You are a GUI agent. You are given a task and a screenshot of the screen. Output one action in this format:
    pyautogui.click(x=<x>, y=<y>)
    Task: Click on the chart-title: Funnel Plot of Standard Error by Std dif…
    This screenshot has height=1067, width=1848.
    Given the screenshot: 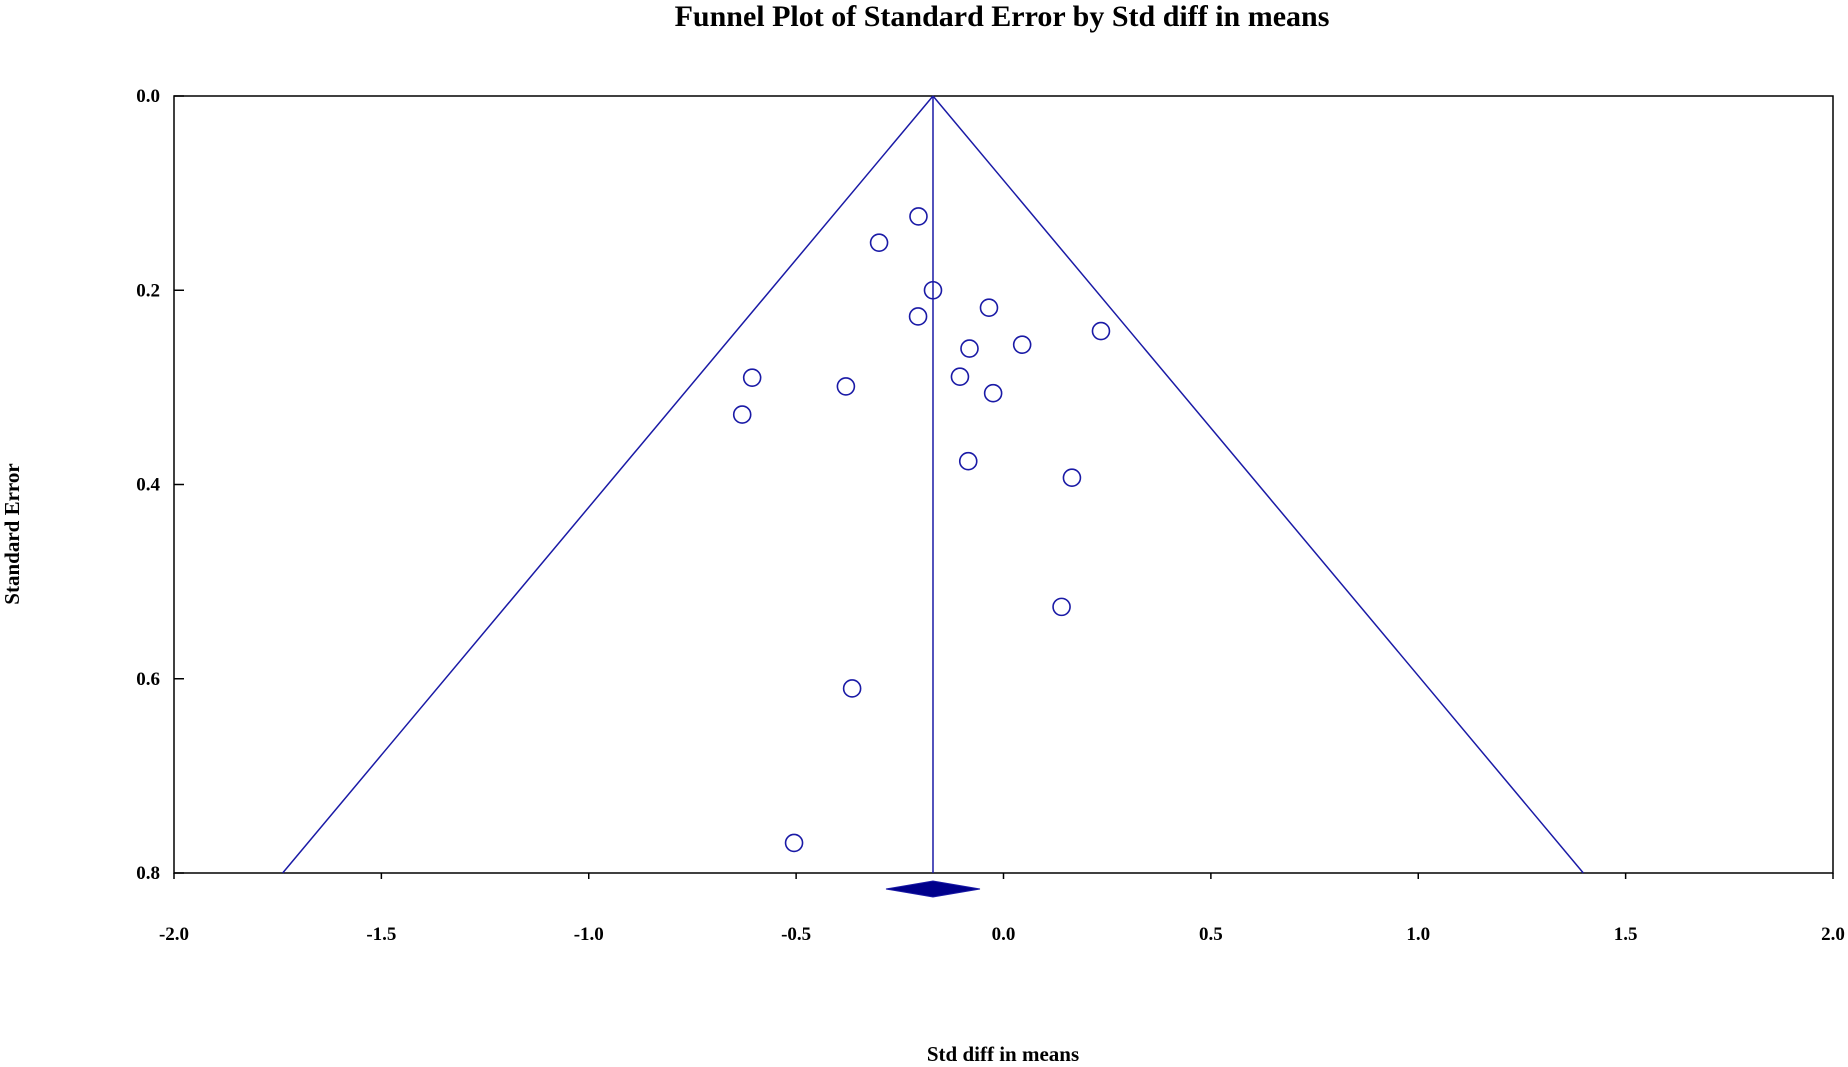 What is the action you would take?
    pyautogui.click(x=1002, y=16)
    